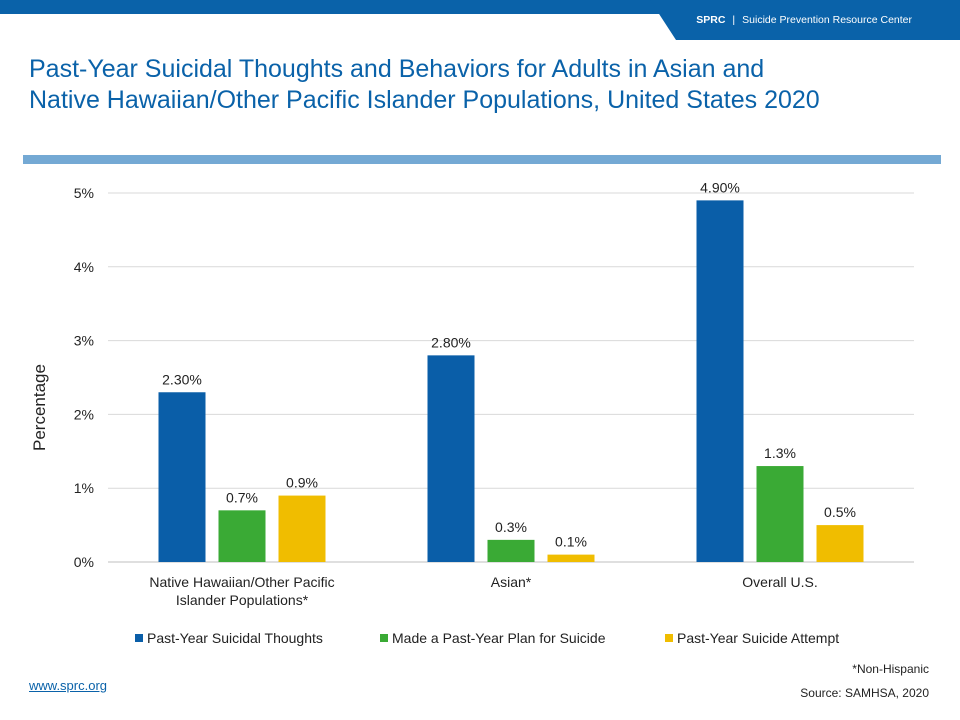 The image size is (960, 720). I want to click on data-label: 4.90%, so click(720, 187).